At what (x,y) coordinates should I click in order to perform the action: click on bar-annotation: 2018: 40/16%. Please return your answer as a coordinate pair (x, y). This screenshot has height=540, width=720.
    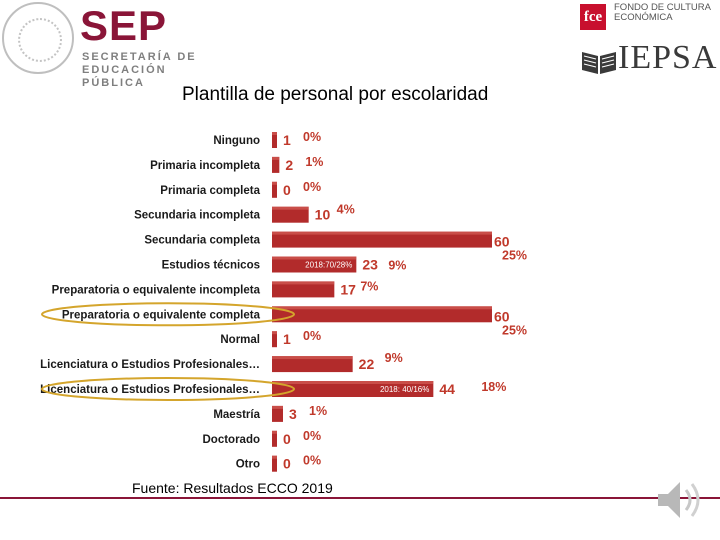
    Looking at the image, I should click on (404, 389).